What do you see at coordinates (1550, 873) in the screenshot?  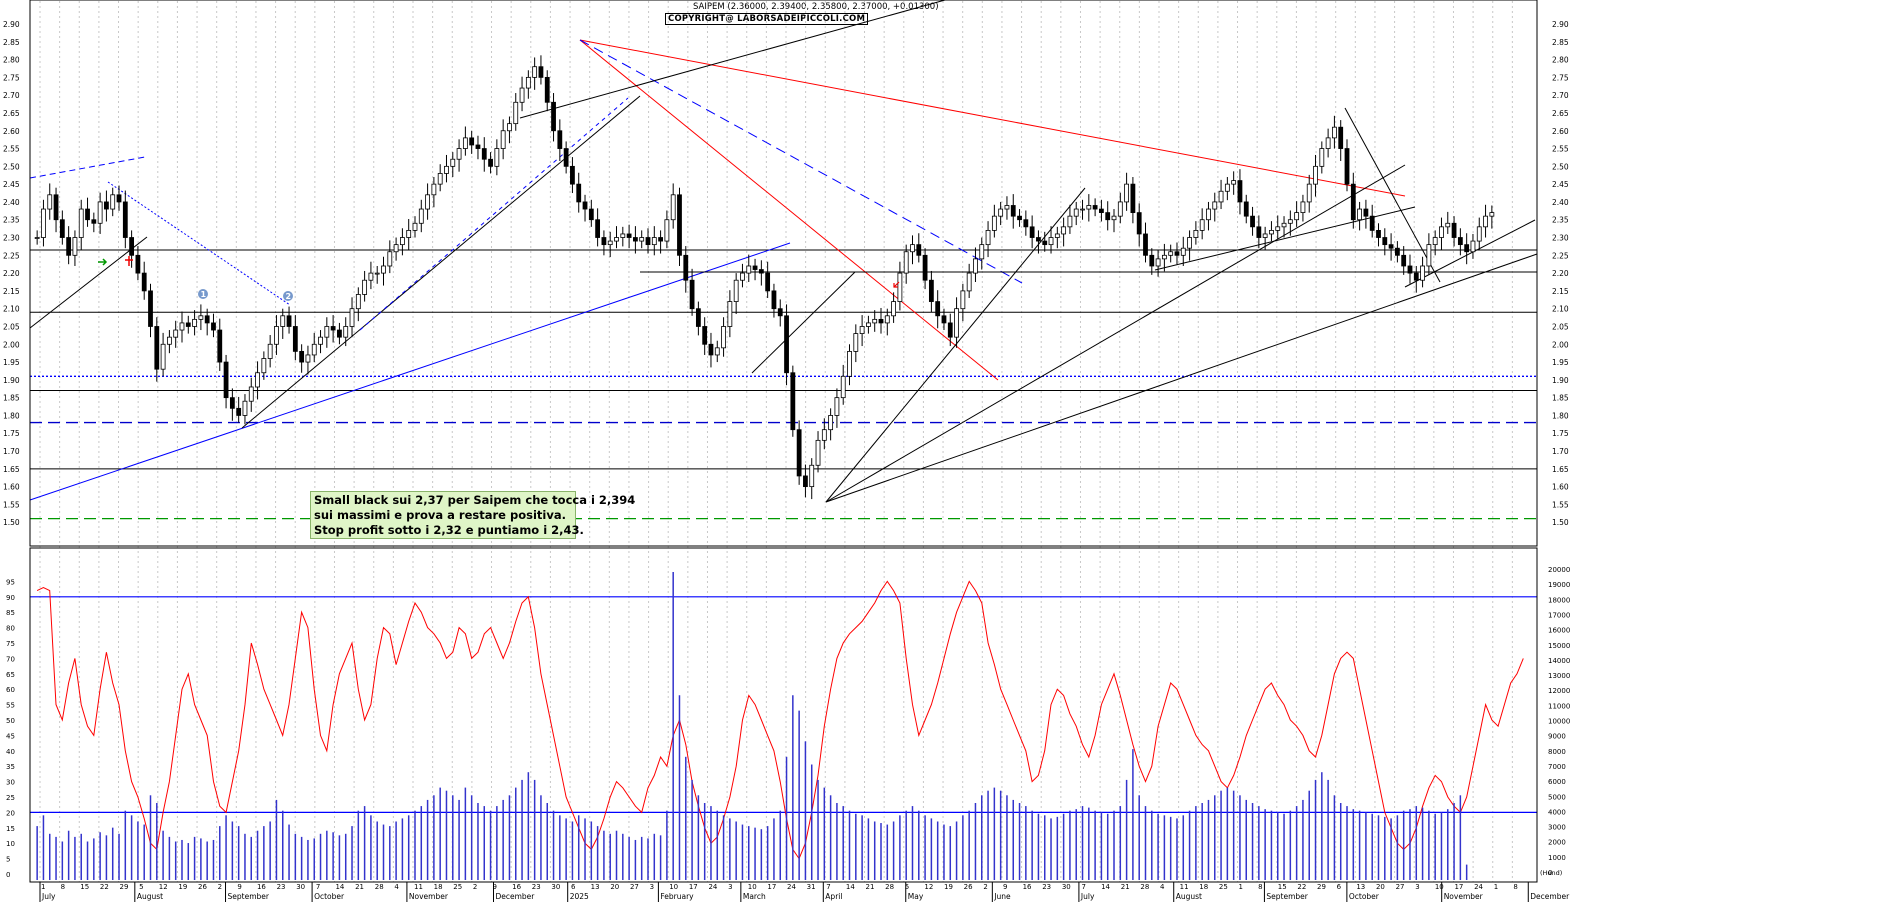 I see `volume-tick: 0` at bounding box center [1550, 873].